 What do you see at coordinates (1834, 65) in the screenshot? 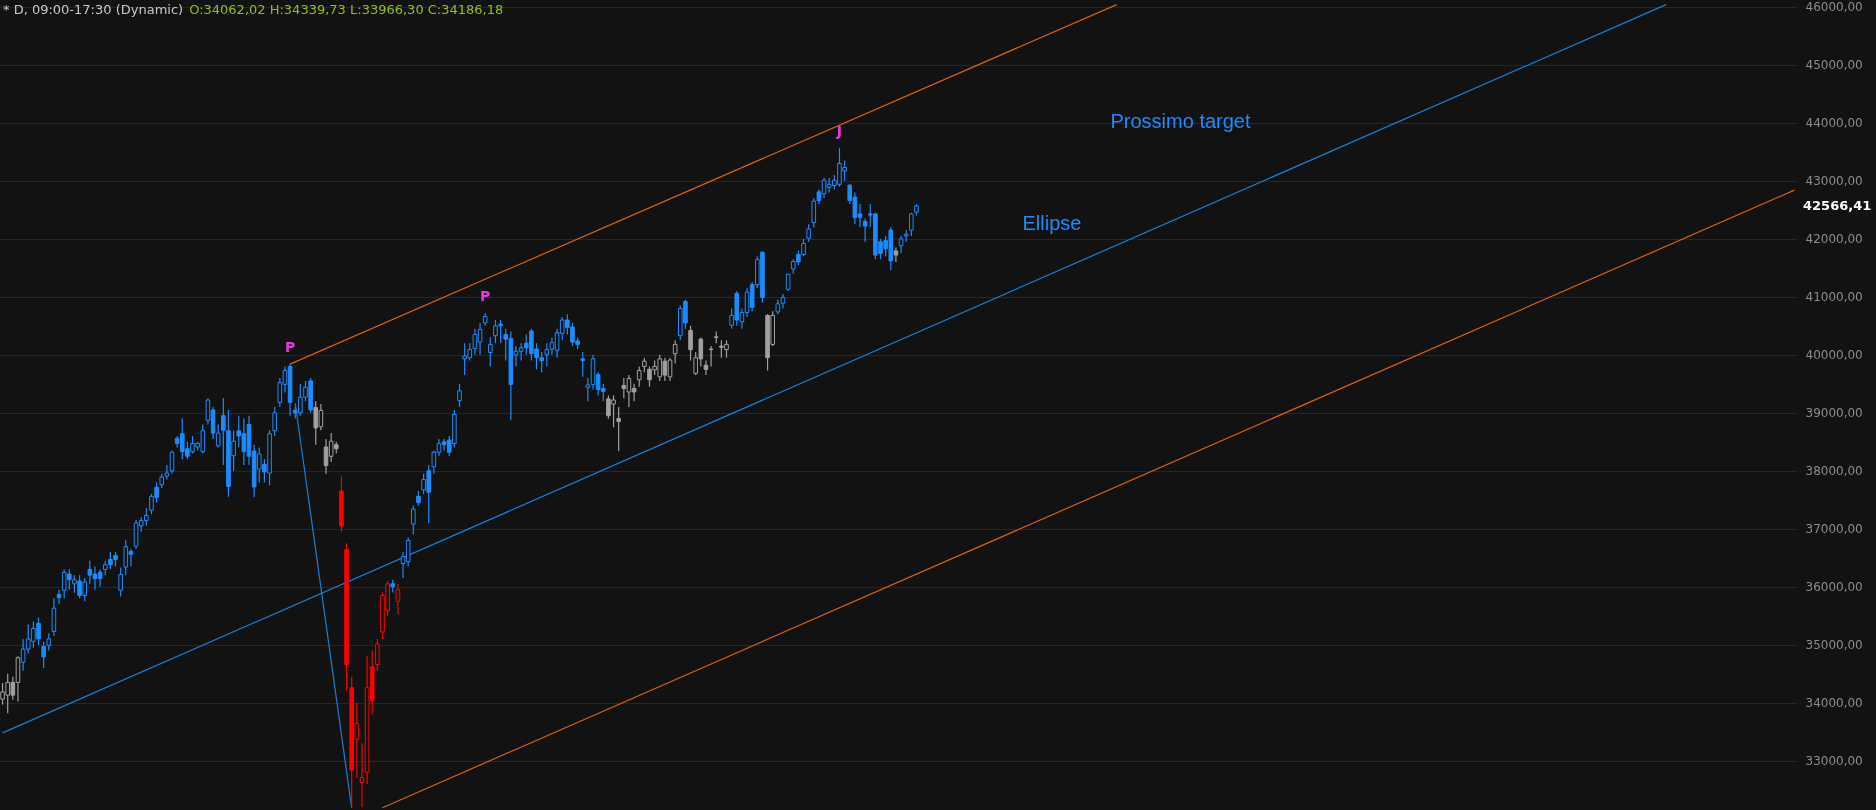
I see `y-tick-label: 45000,00` at bounding box center [1834, 65].